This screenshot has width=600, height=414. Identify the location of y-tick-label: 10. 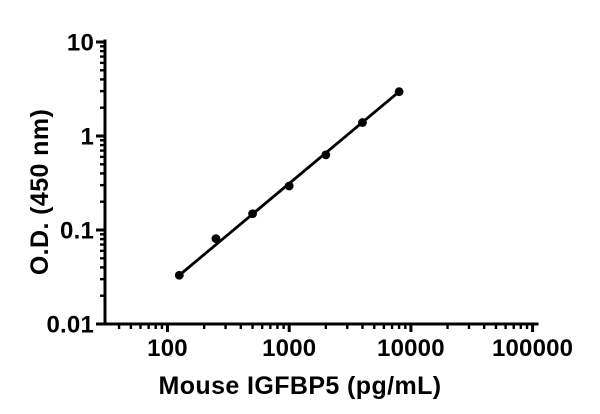
(80, 43).